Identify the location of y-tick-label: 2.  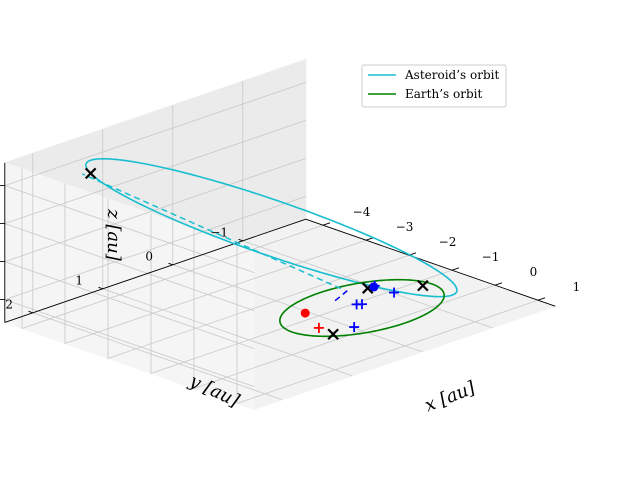
(9, 305).